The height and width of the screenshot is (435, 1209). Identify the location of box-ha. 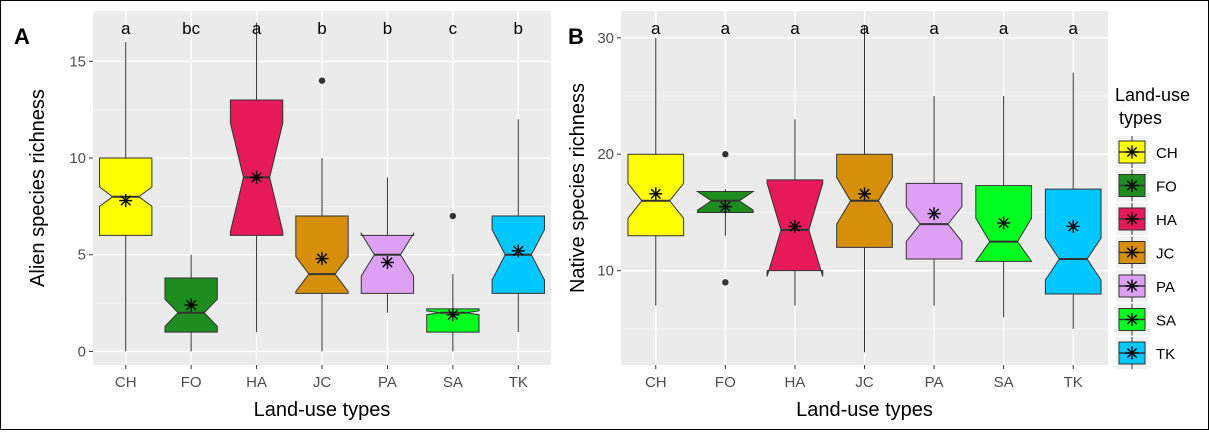
(795, 212).